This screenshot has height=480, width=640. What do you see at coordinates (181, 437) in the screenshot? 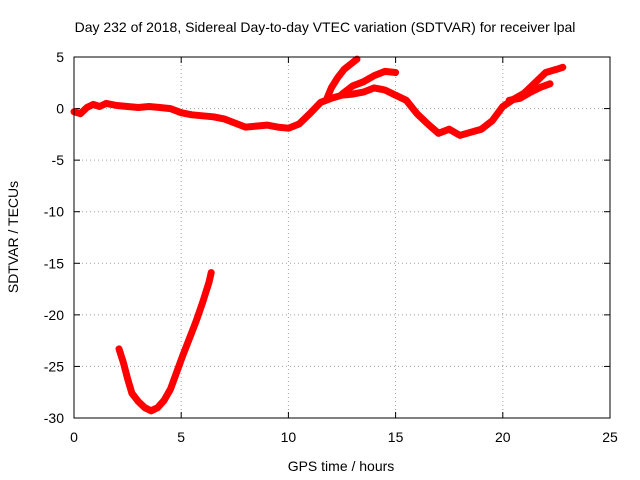
I see `x-tick-label: 5` at bounding box center [181, 437].